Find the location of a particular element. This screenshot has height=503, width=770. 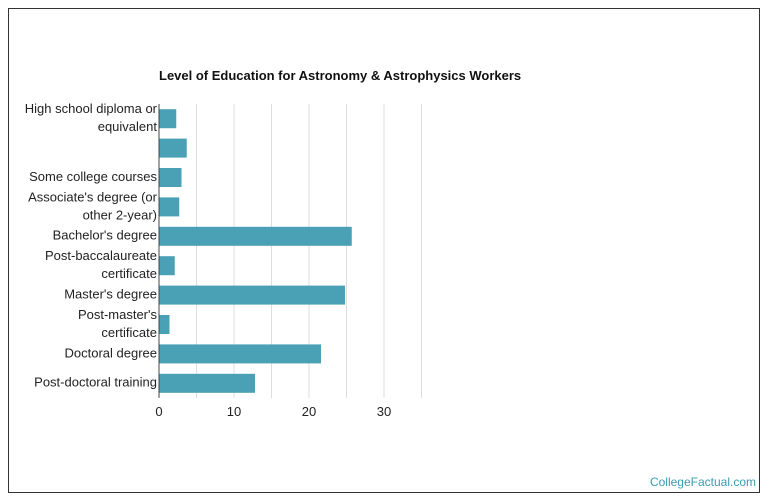

x-tick-label: 0 is located at coordinates (158, 411).